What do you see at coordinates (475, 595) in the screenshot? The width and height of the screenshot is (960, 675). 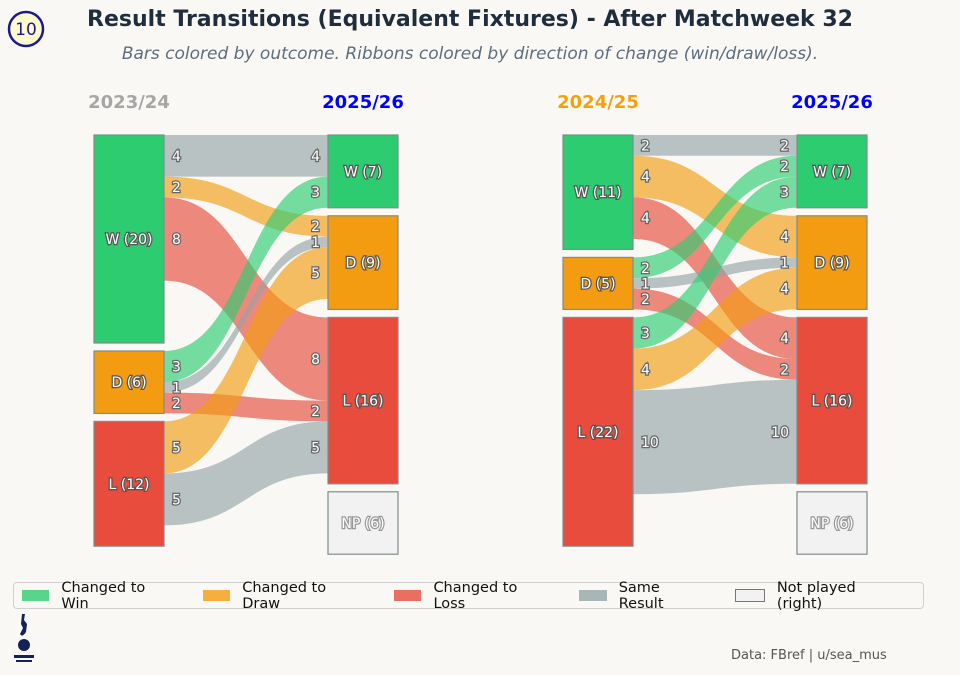 I see `legend-label: Changed to Loss` at bounding box center [475, 595].